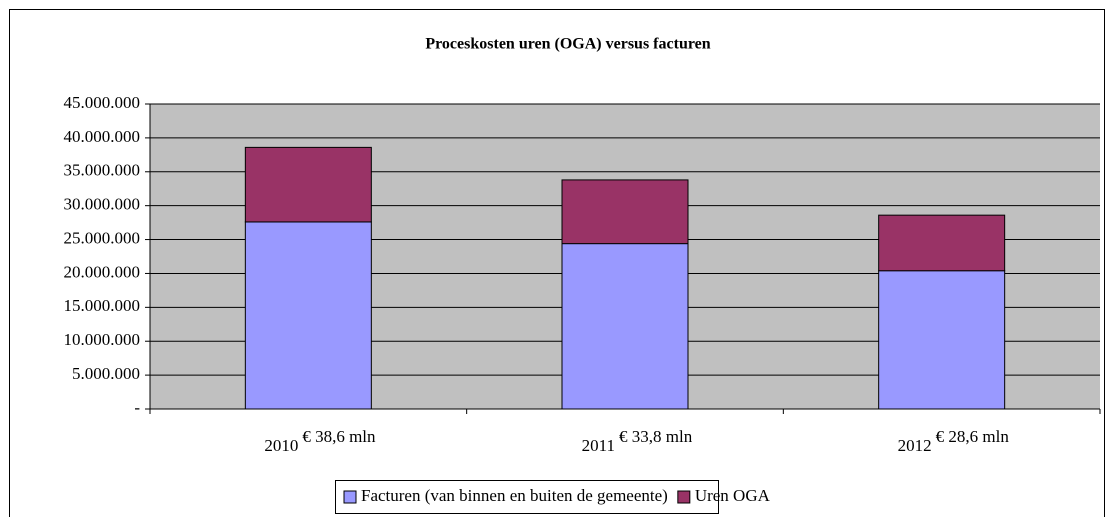 The image size is (1106, 517). What do you see at coordinates (598, 445) in the screenshot?
I see `x-tick-label: 2011` at bounding box center [598, 445].